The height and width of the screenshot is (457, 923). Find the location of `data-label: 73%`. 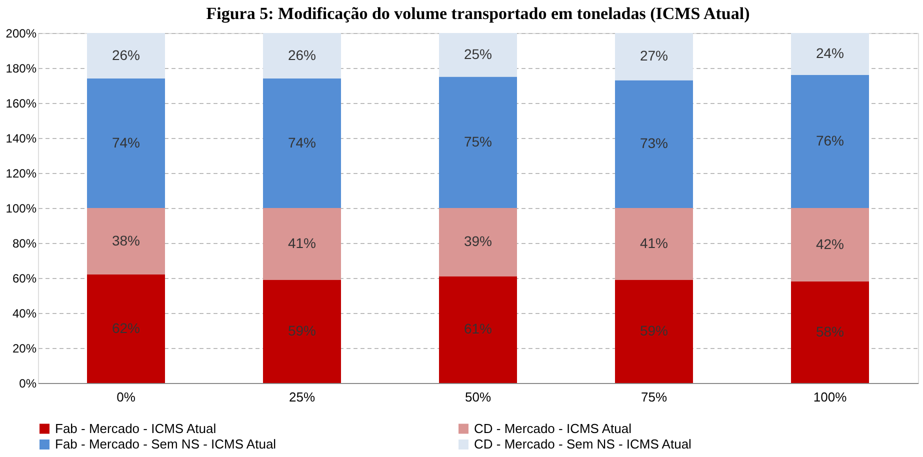

data-label: 73% is located at coordinates (654, 143).